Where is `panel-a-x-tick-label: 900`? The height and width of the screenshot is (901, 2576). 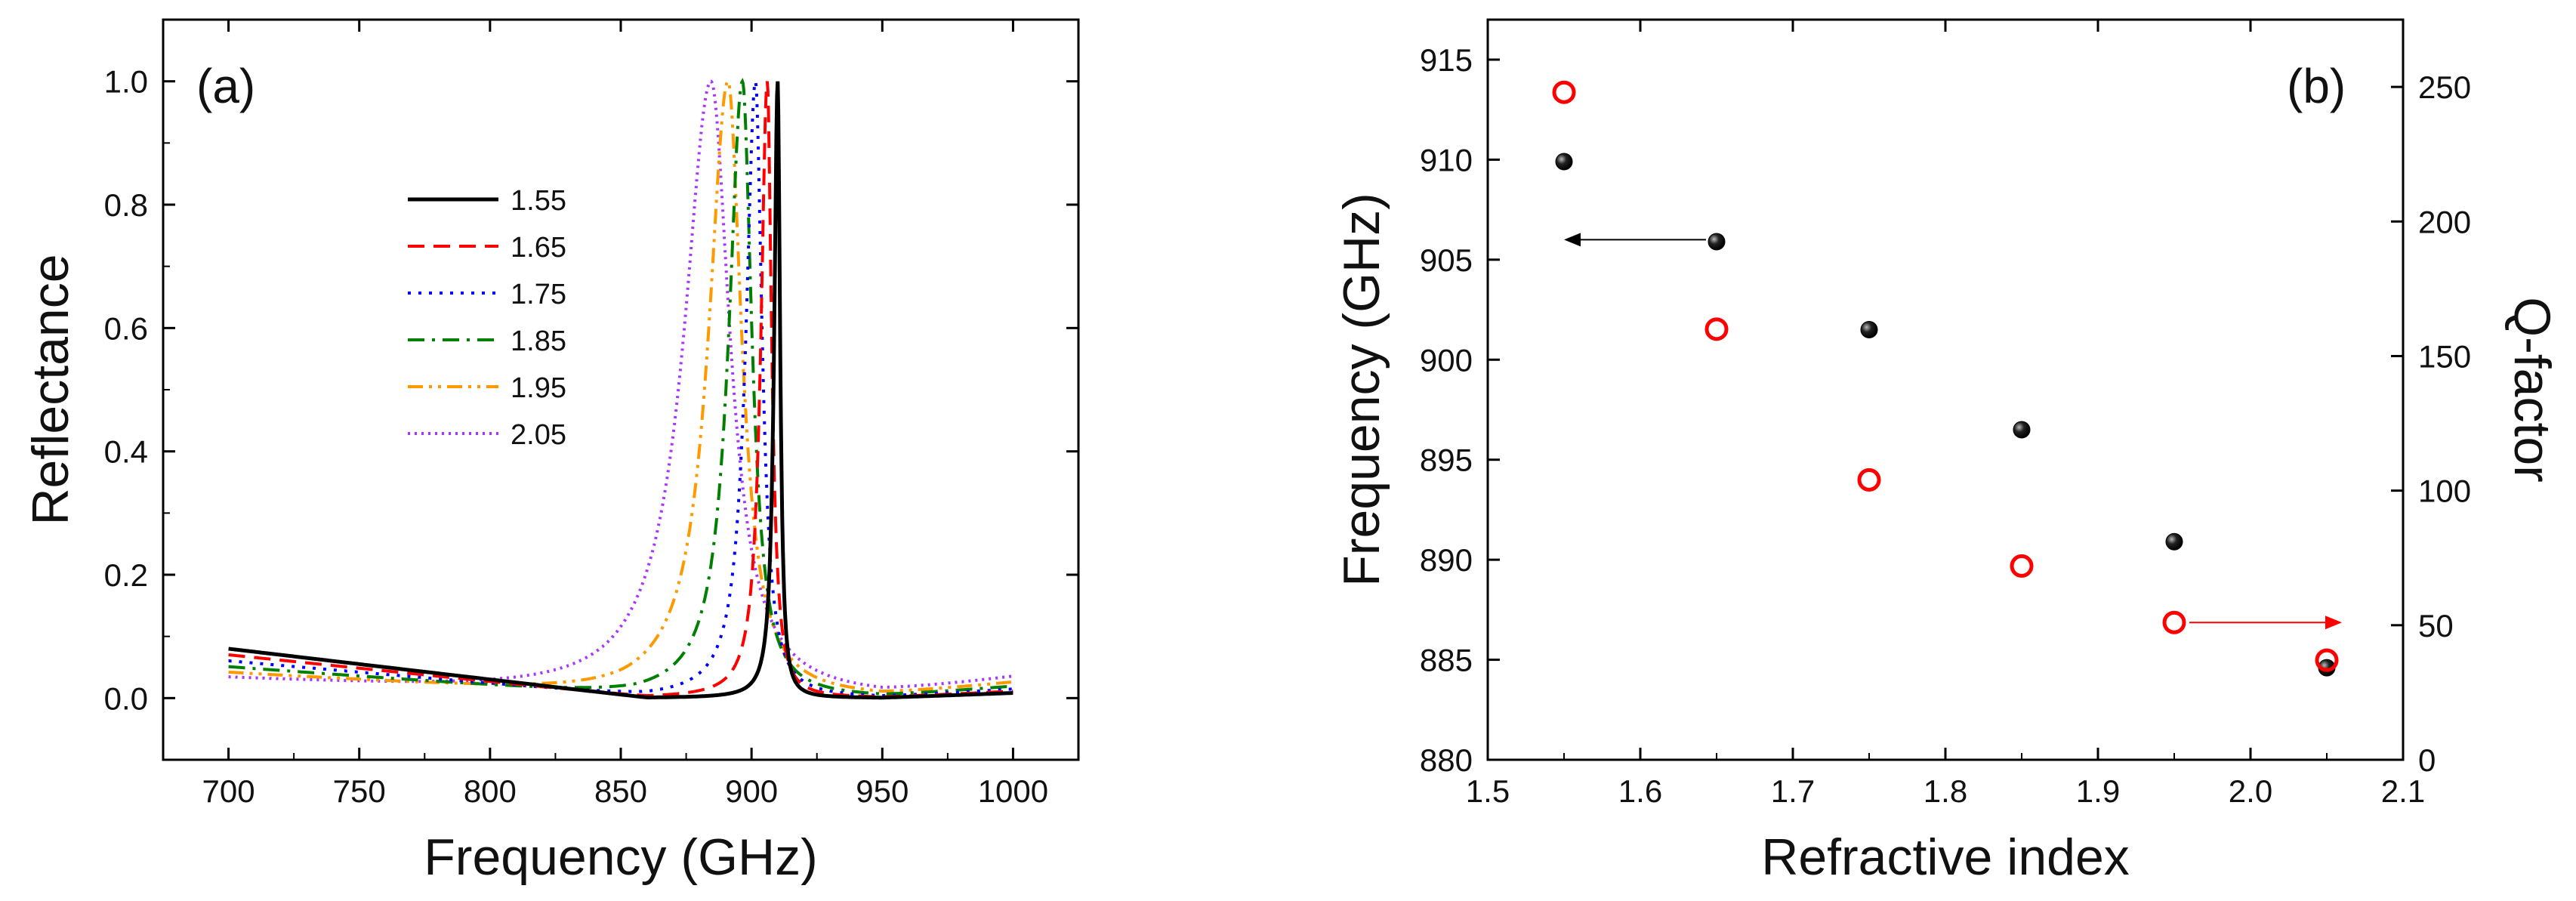 panel-a-x-tick-label: 900 is located at coordinates (751, 791).